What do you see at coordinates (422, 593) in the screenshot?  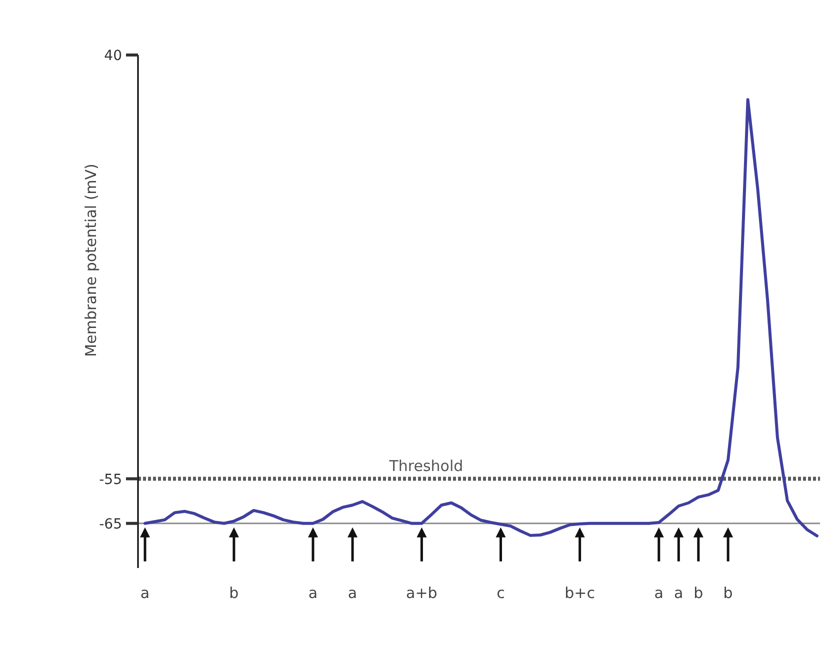 I see `x-tick-label: a+b` at bounding box center [422, 593].